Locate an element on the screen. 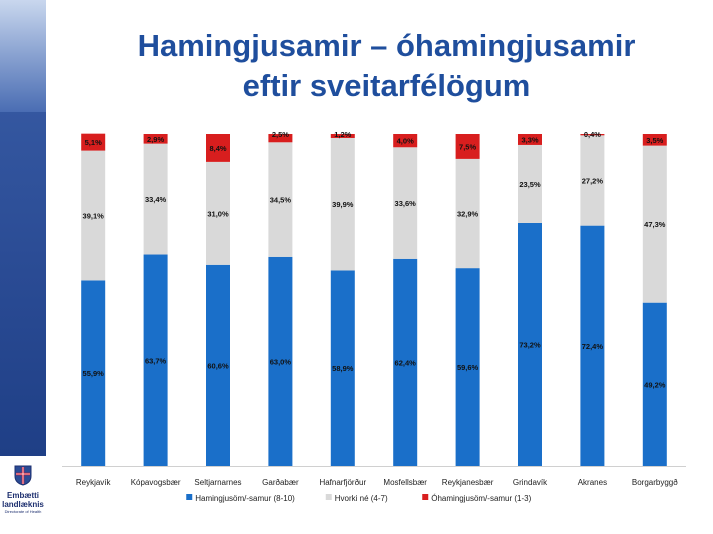 The height and width of the screenshot is (534, 713). category-label-7: Reykjanesbær is located at coordinates (468, 482).